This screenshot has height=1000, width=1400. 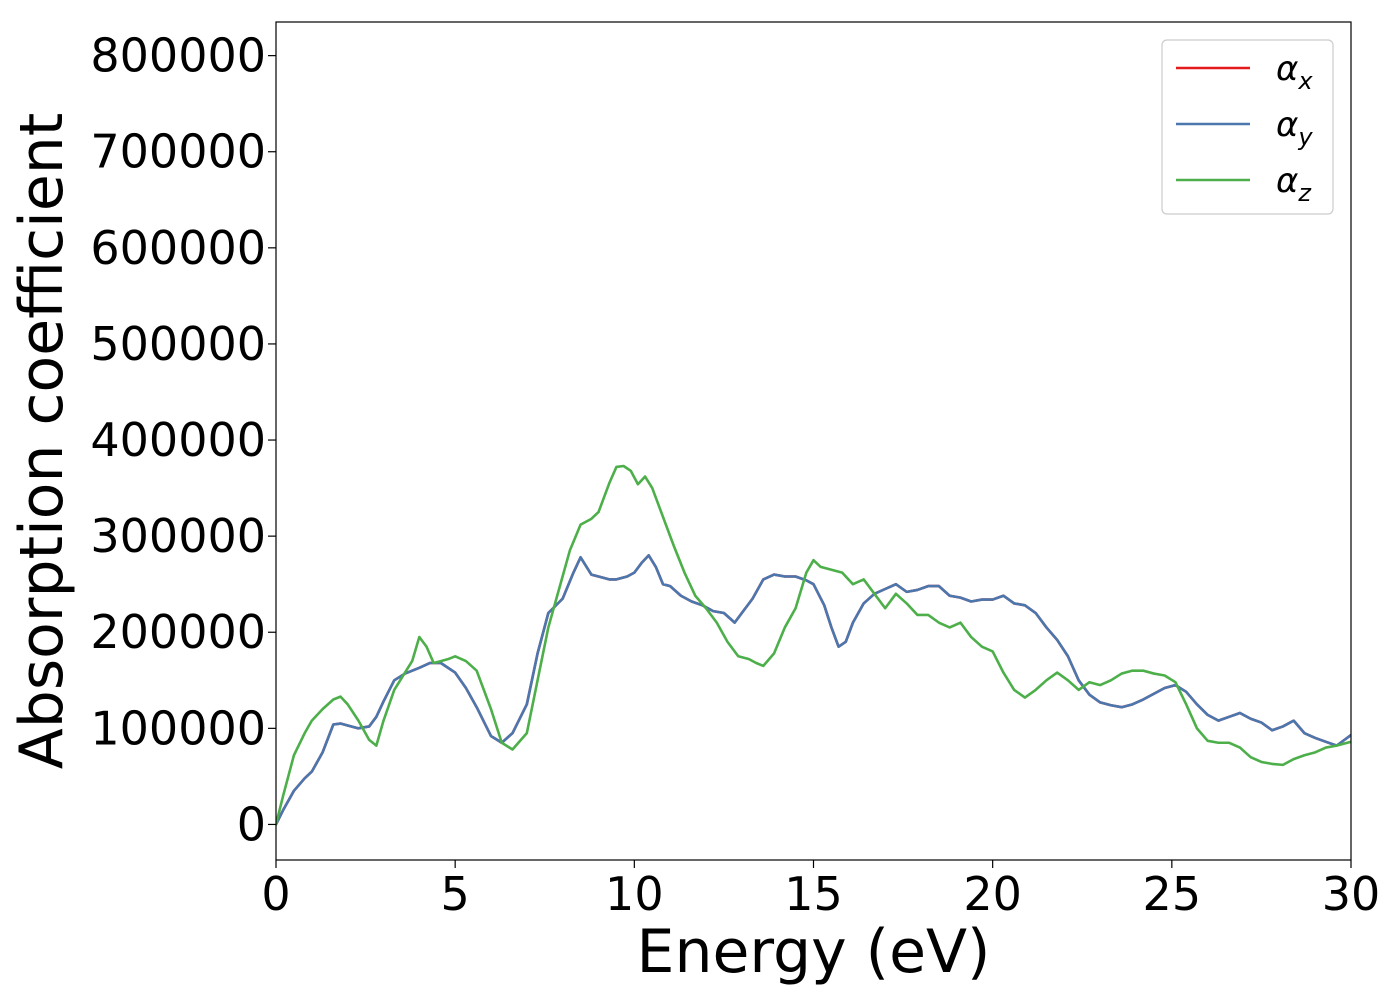 What do you see at coordinates (178, 536) in the screenshot?
I see `y-tick-label: 300000` at bounding box center [178, 536].